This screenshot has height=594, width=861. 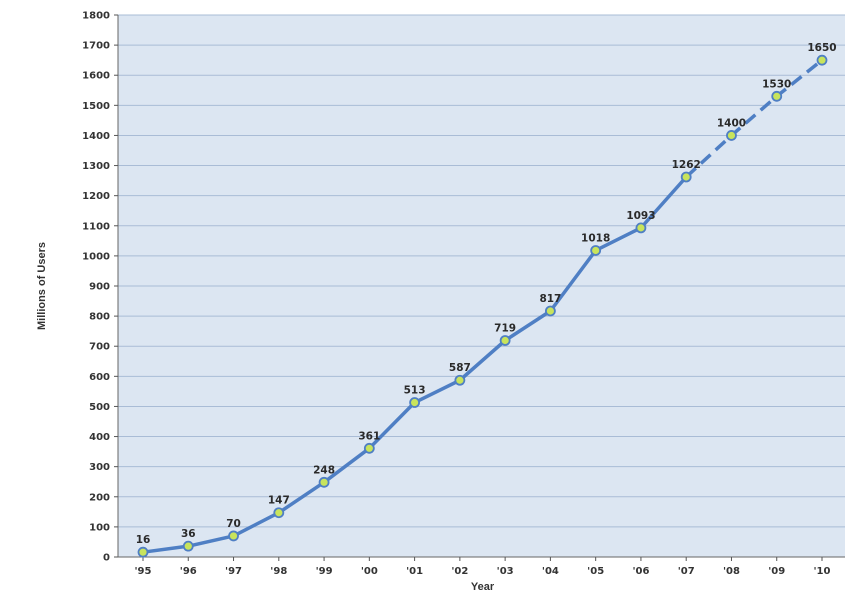 What do you see at coordinates (96, 226) in the screenshot?
I see `y-tick-label: 1100` at bounding box center [96, 226].